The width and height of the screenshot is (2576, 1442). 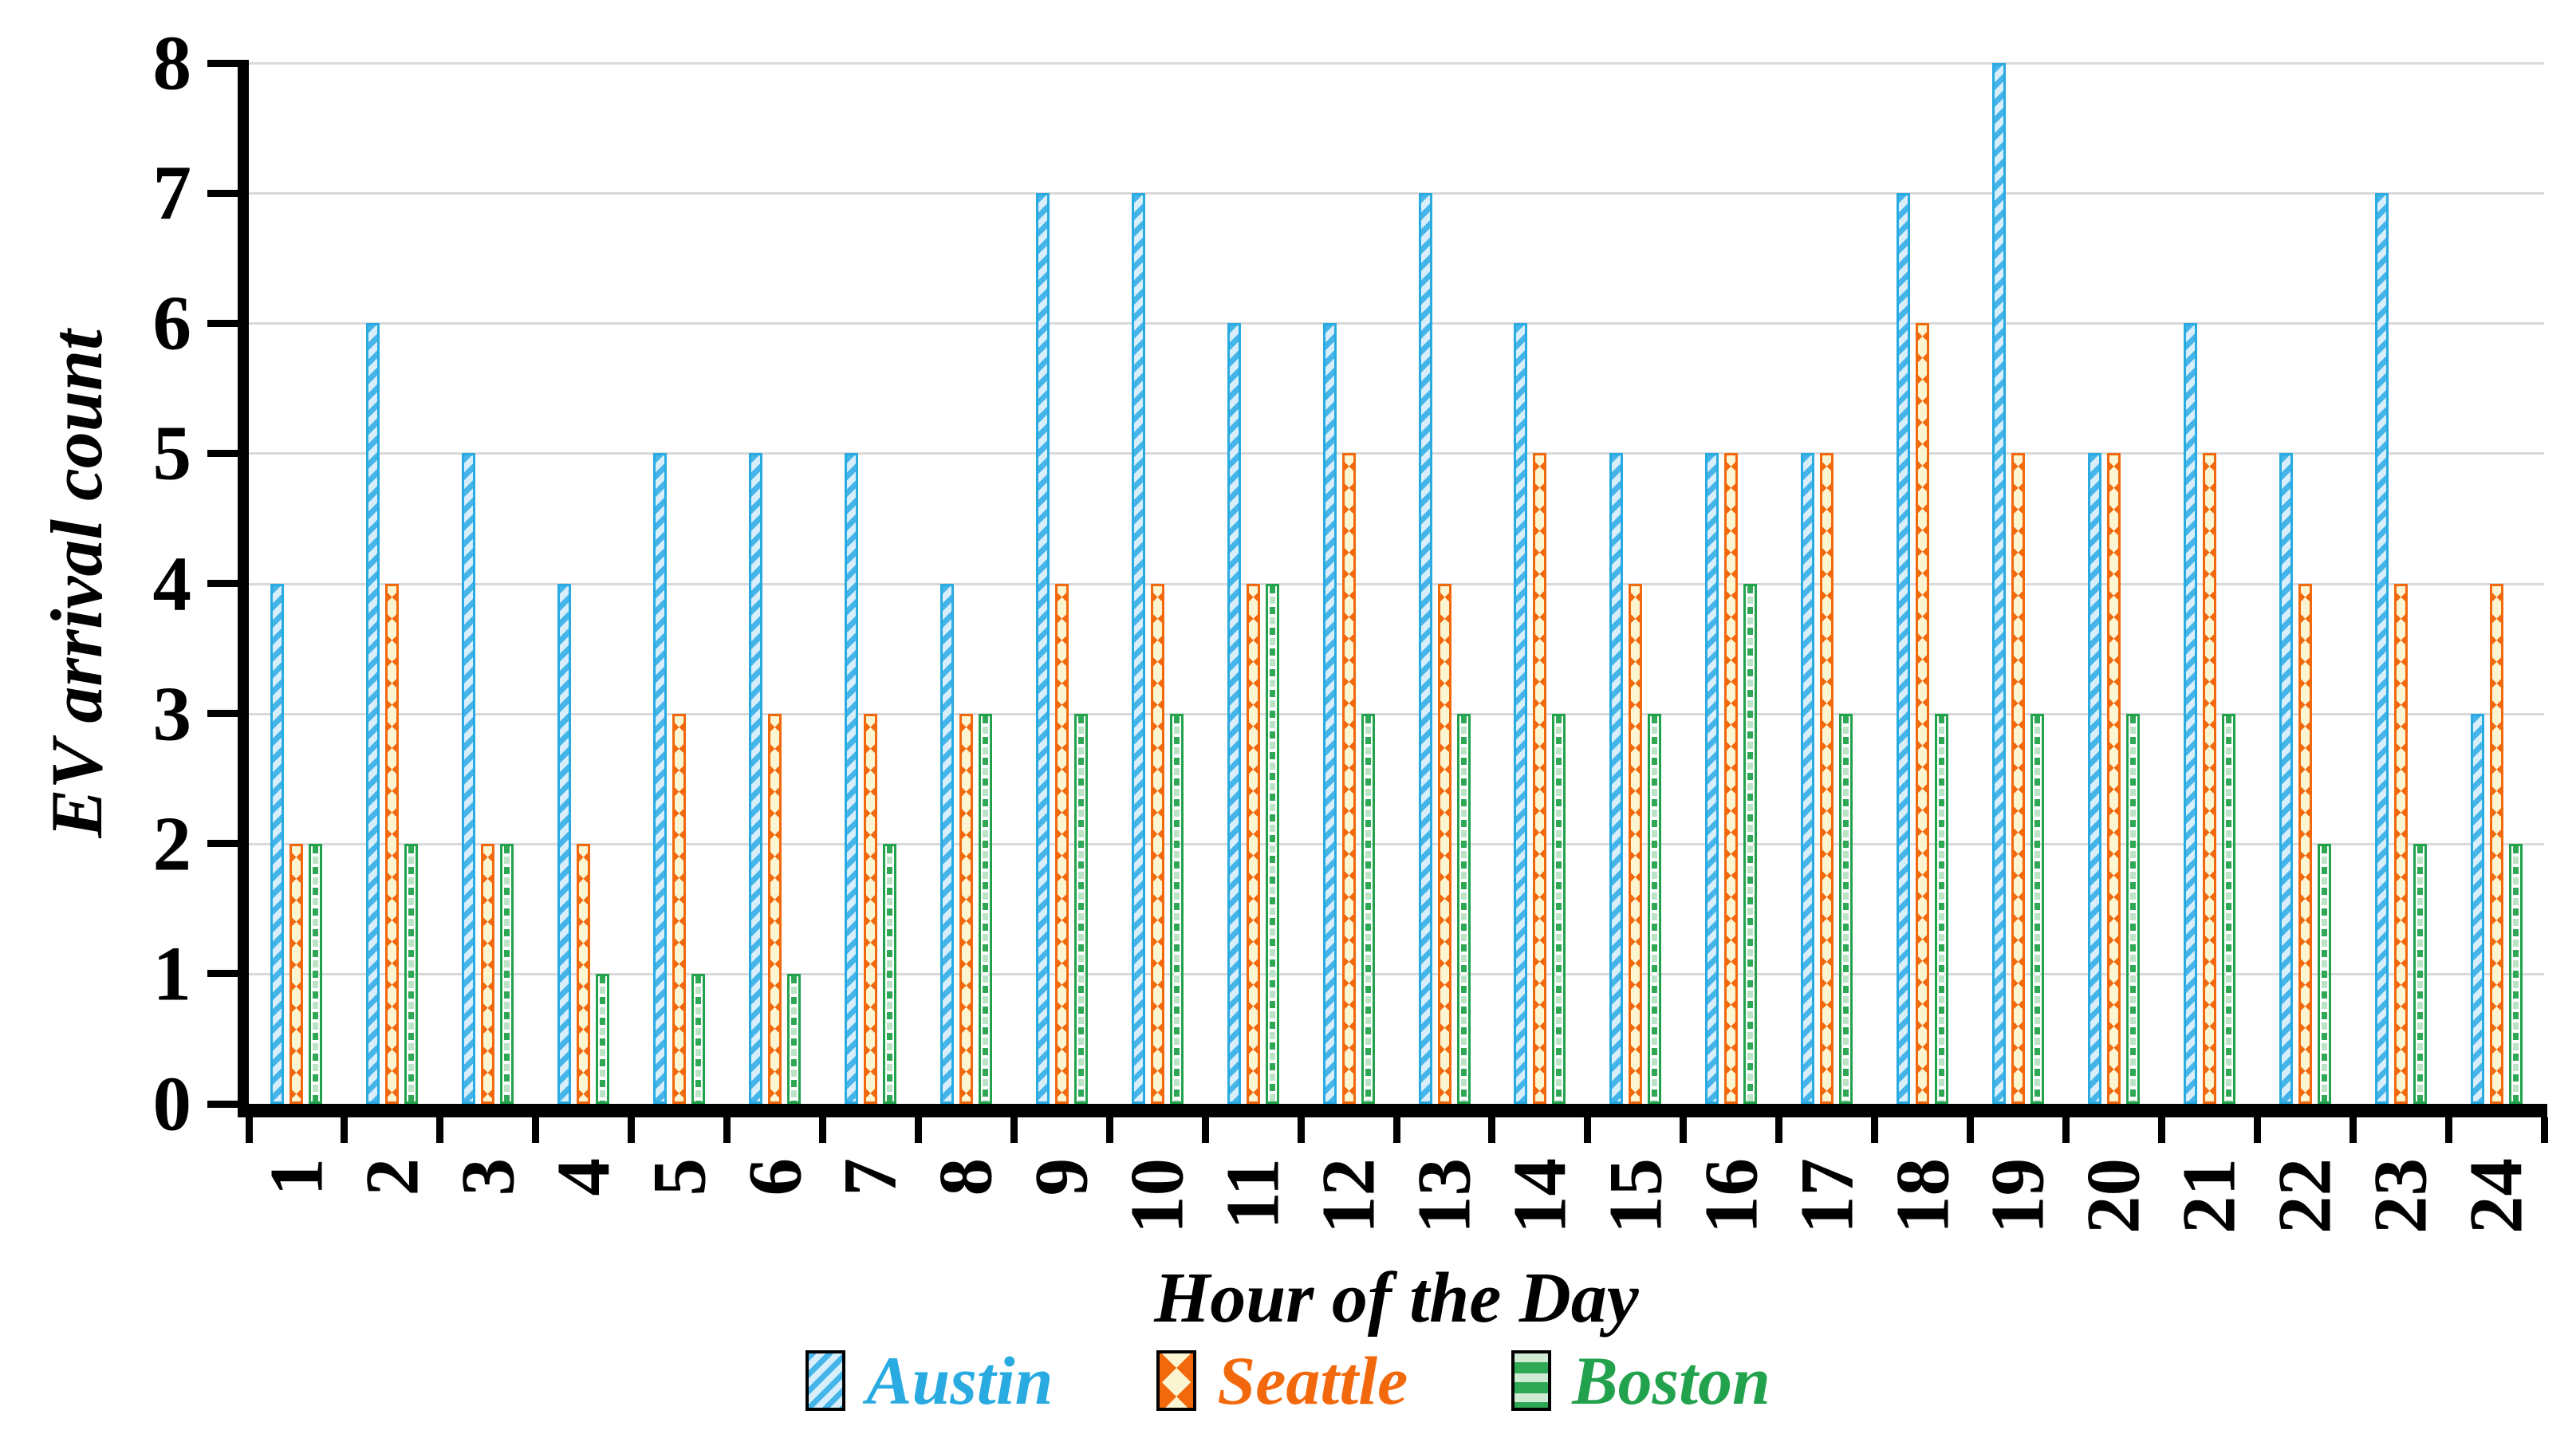 What do you see at coordinates (929, 1381) in the screenshot?
I see `legend-item-austin: Austin` at bounding box center [929, 1381].